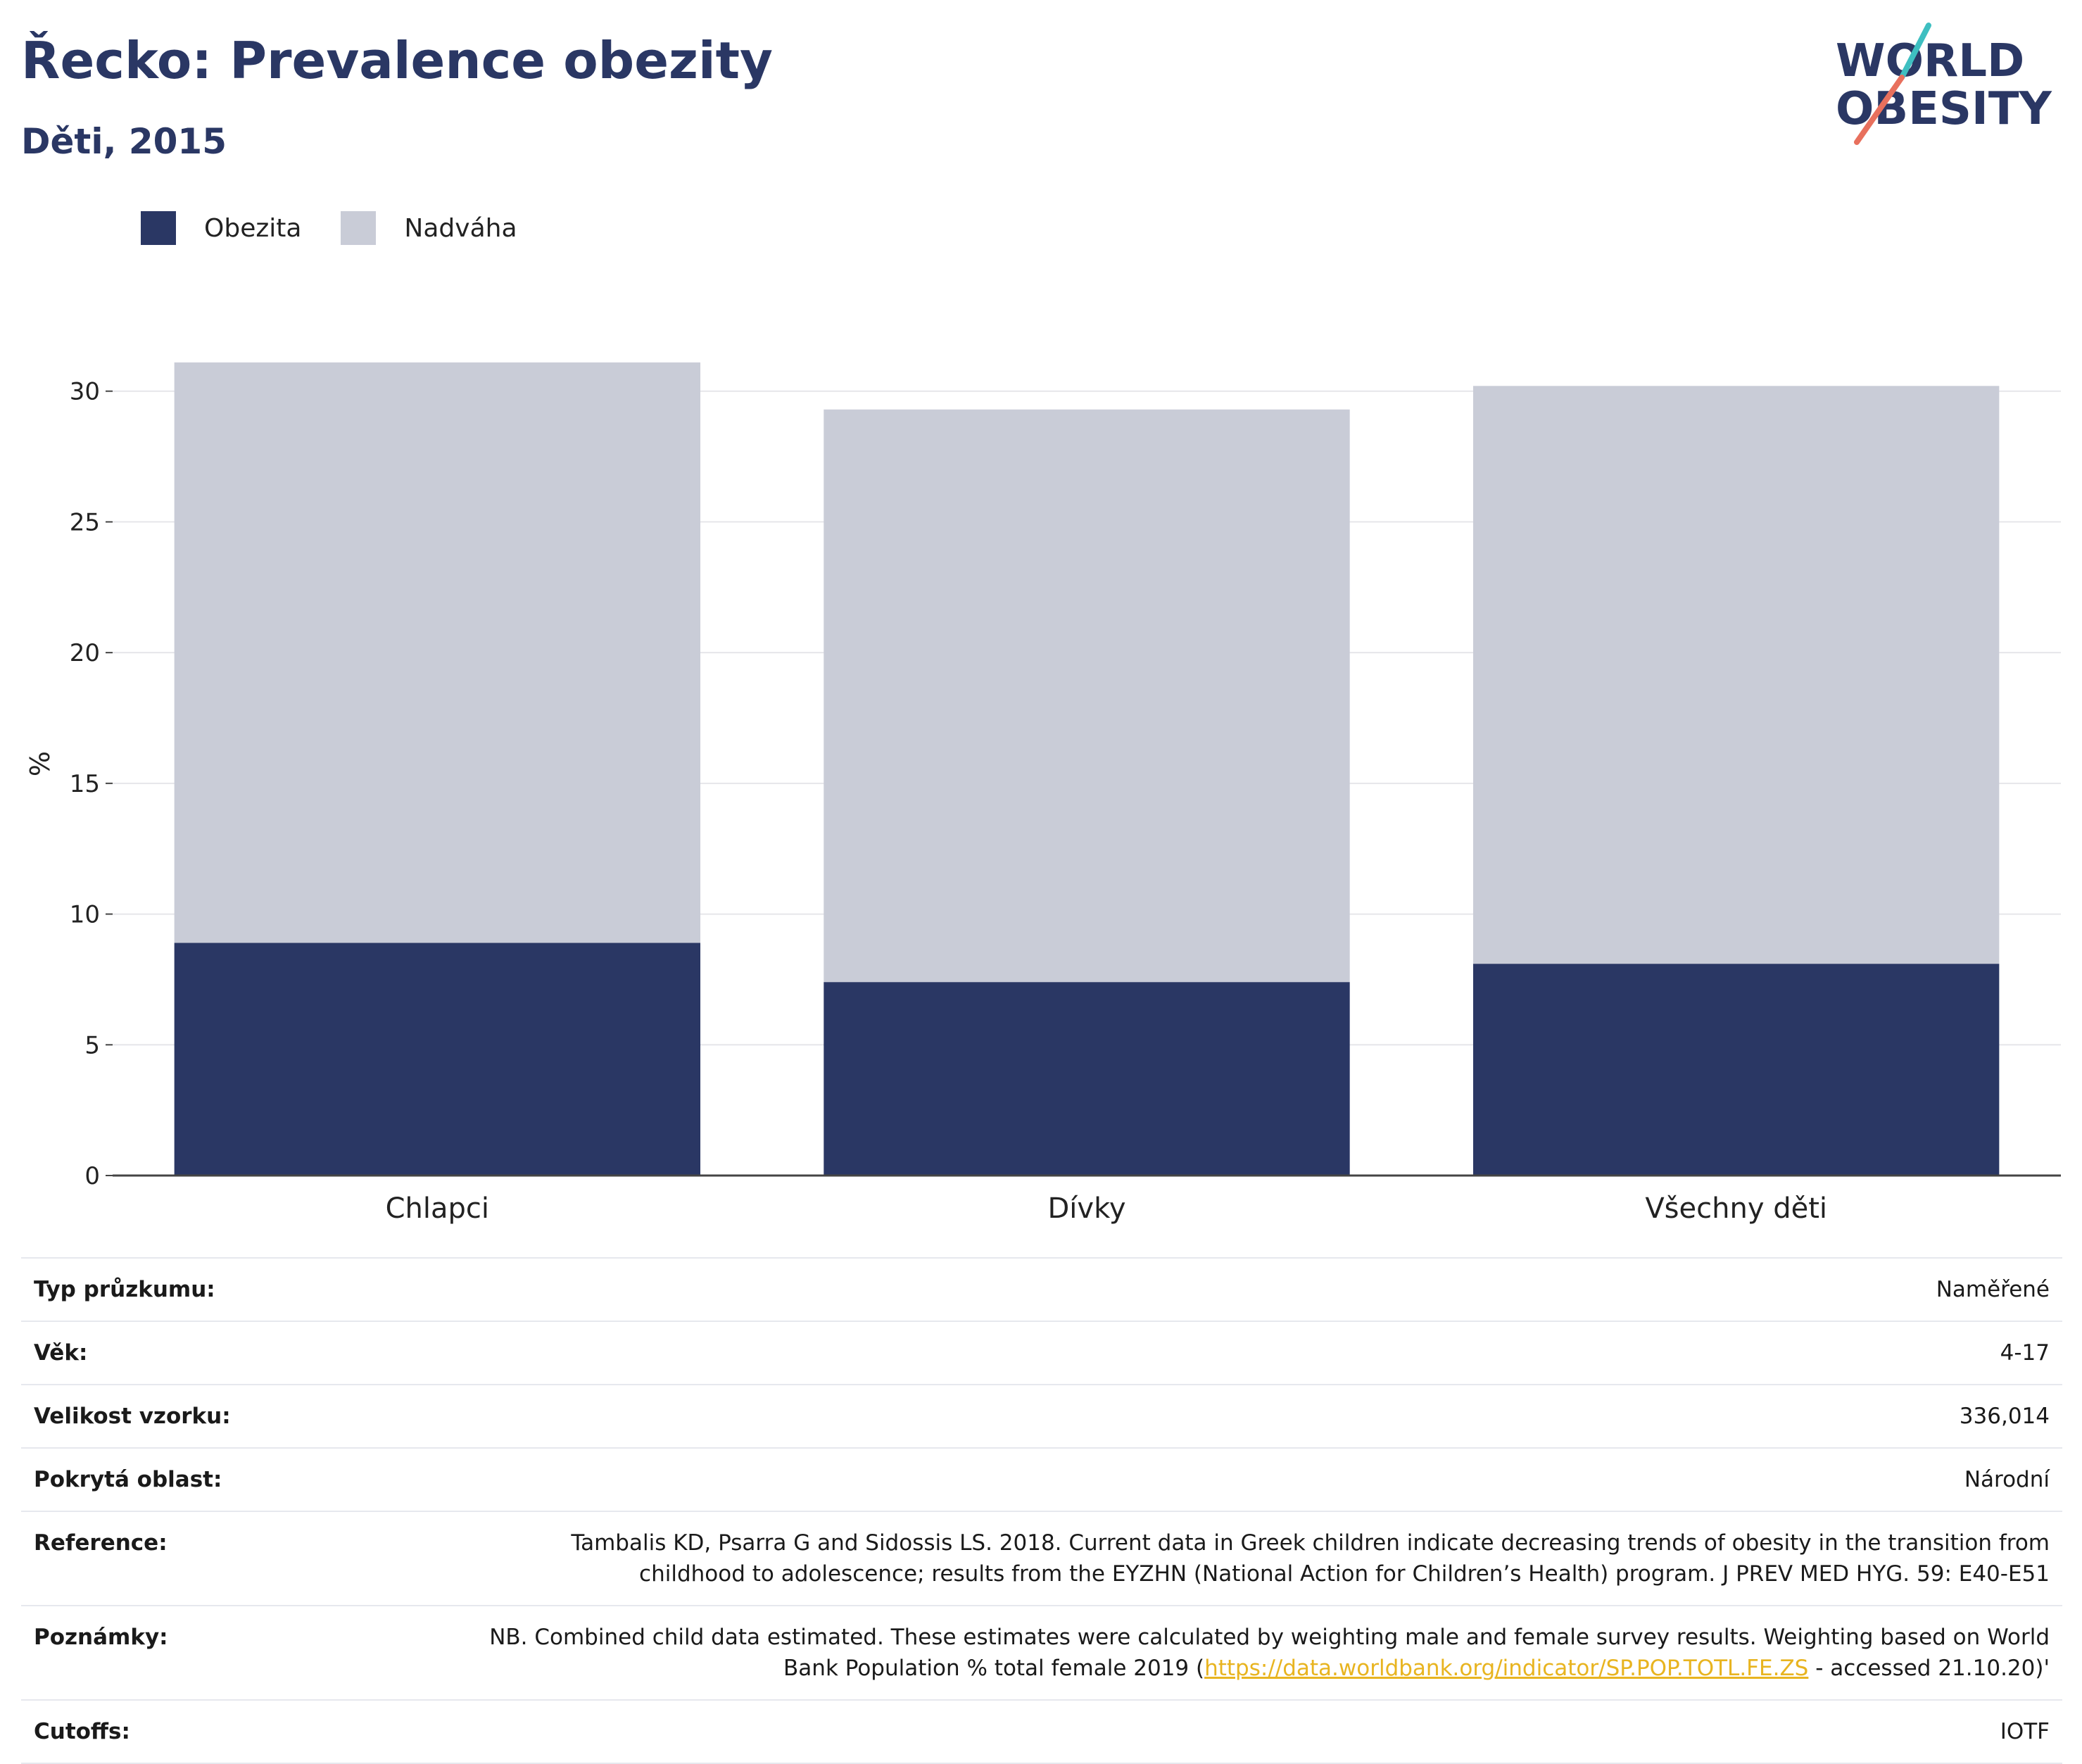 This screenshot has width=2082, height=1764. I want to click on legend-swatch-overweight, so click(359, 228).